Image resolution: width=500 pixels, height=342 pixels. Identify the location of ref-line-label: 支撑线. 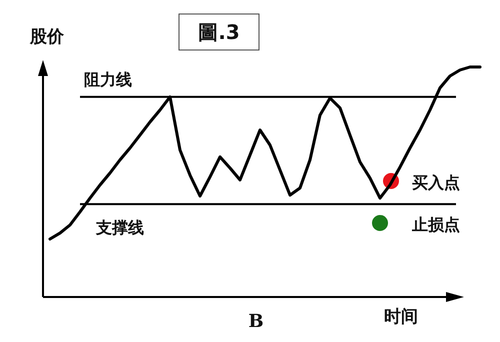
(119, 228).